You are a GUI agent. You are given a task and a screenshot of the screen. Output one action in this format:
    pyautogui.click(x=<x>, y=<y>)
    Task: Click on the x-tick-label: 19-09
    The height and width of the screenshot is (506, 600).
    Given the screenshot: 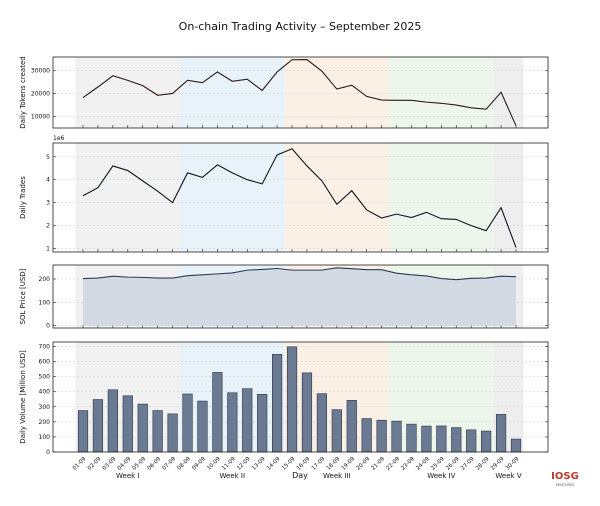 What is the action you would take?
    pyautogui.click(x=349, y=464)
    